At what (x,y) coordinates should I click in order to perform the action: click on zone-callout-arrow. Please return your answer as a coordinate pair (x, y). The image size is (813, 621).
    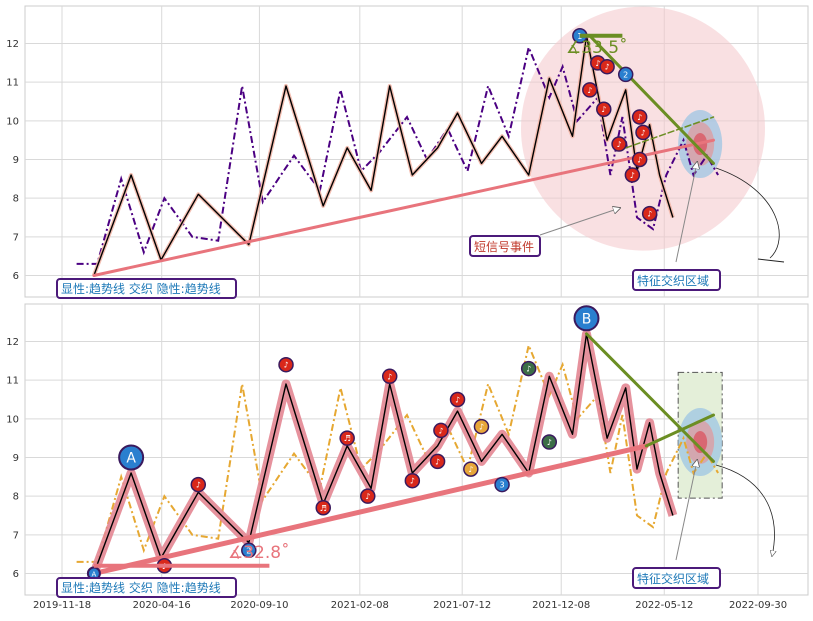
    Looking at the image, I should click on (686, 212).